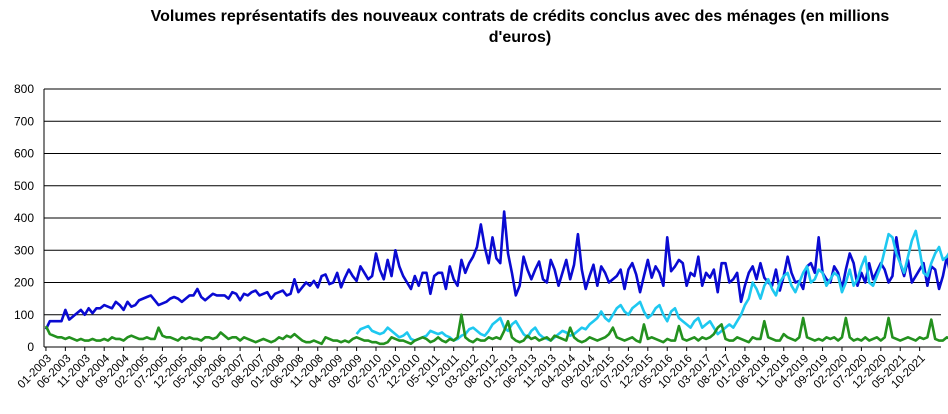  Describe the element at coordinates (24, 315) in the screenshot. I see `y-tick-label: 100` at that location.